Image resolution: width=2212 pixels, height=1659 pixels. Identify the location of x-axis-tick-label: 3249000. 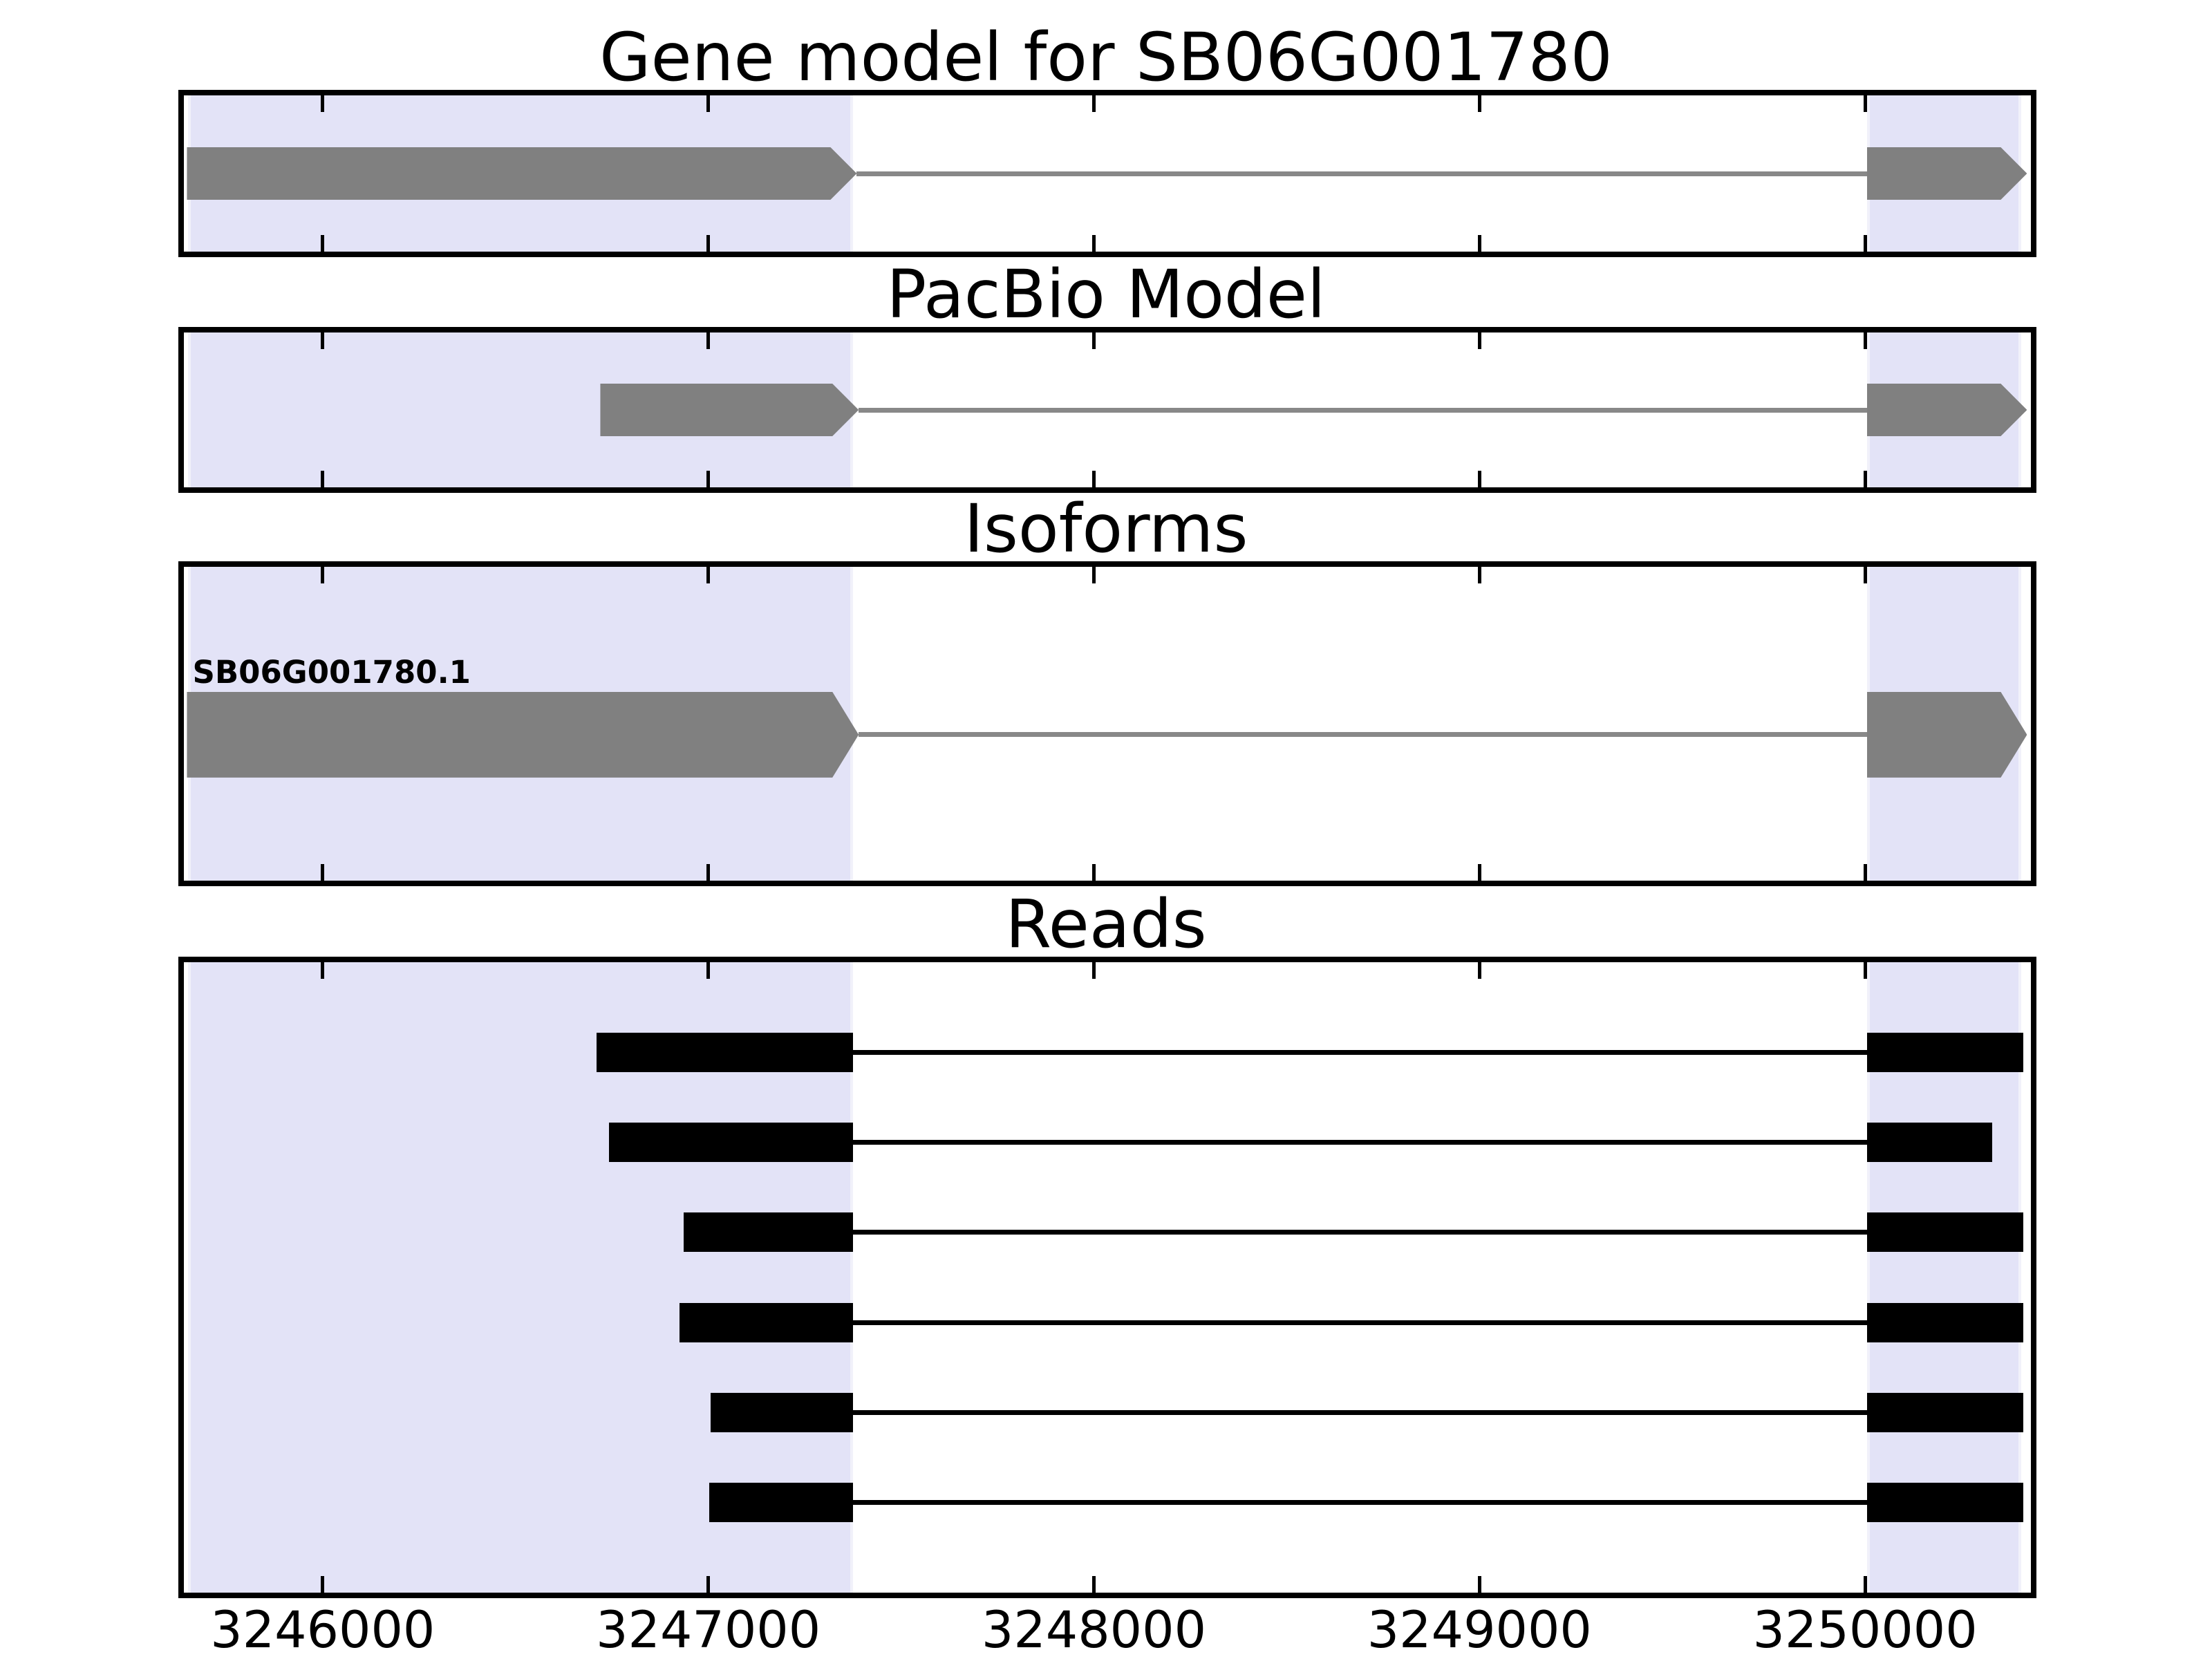
(1479, 1630).